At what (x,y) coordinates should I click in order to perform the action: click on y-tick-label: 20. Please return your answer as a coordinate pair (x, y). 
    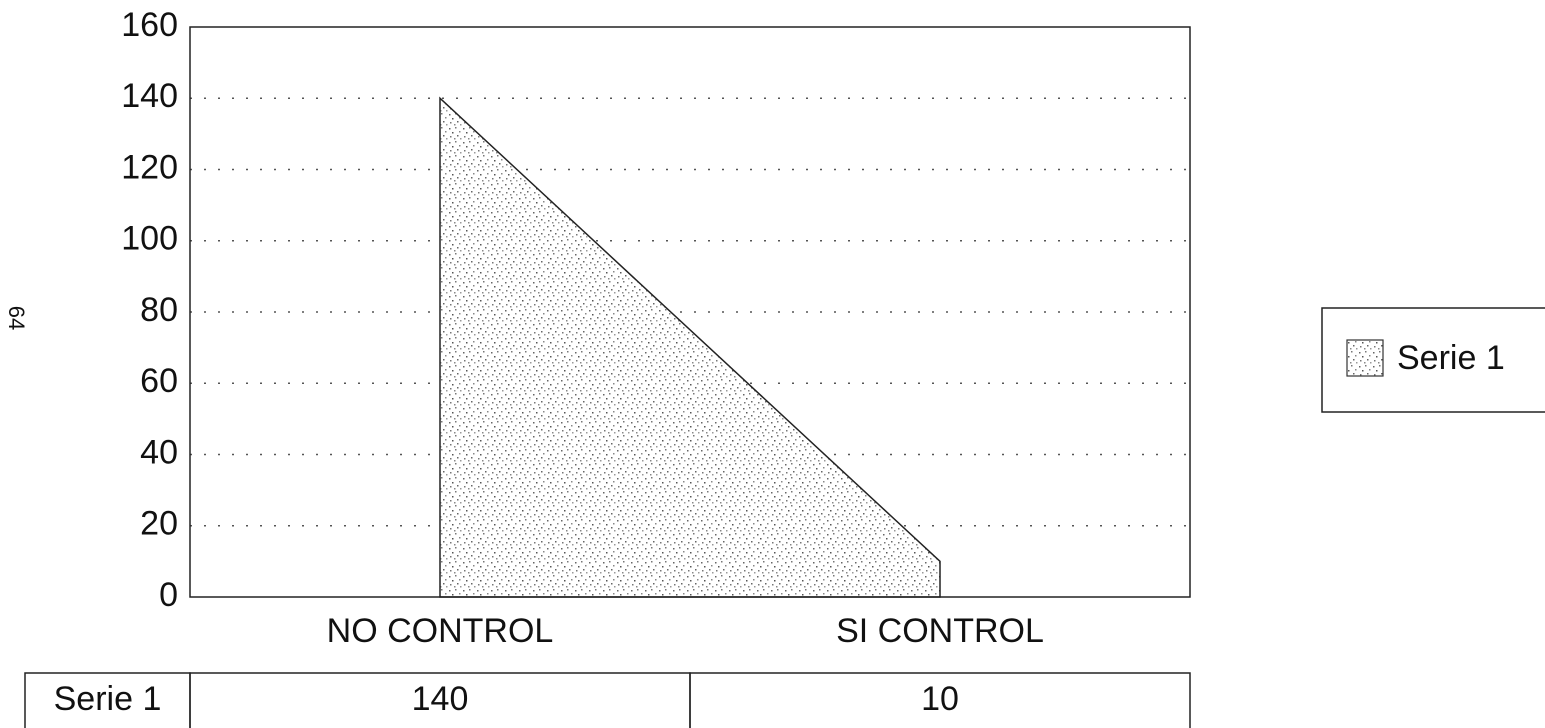
    Looking at the image, I should click on (159, 524).